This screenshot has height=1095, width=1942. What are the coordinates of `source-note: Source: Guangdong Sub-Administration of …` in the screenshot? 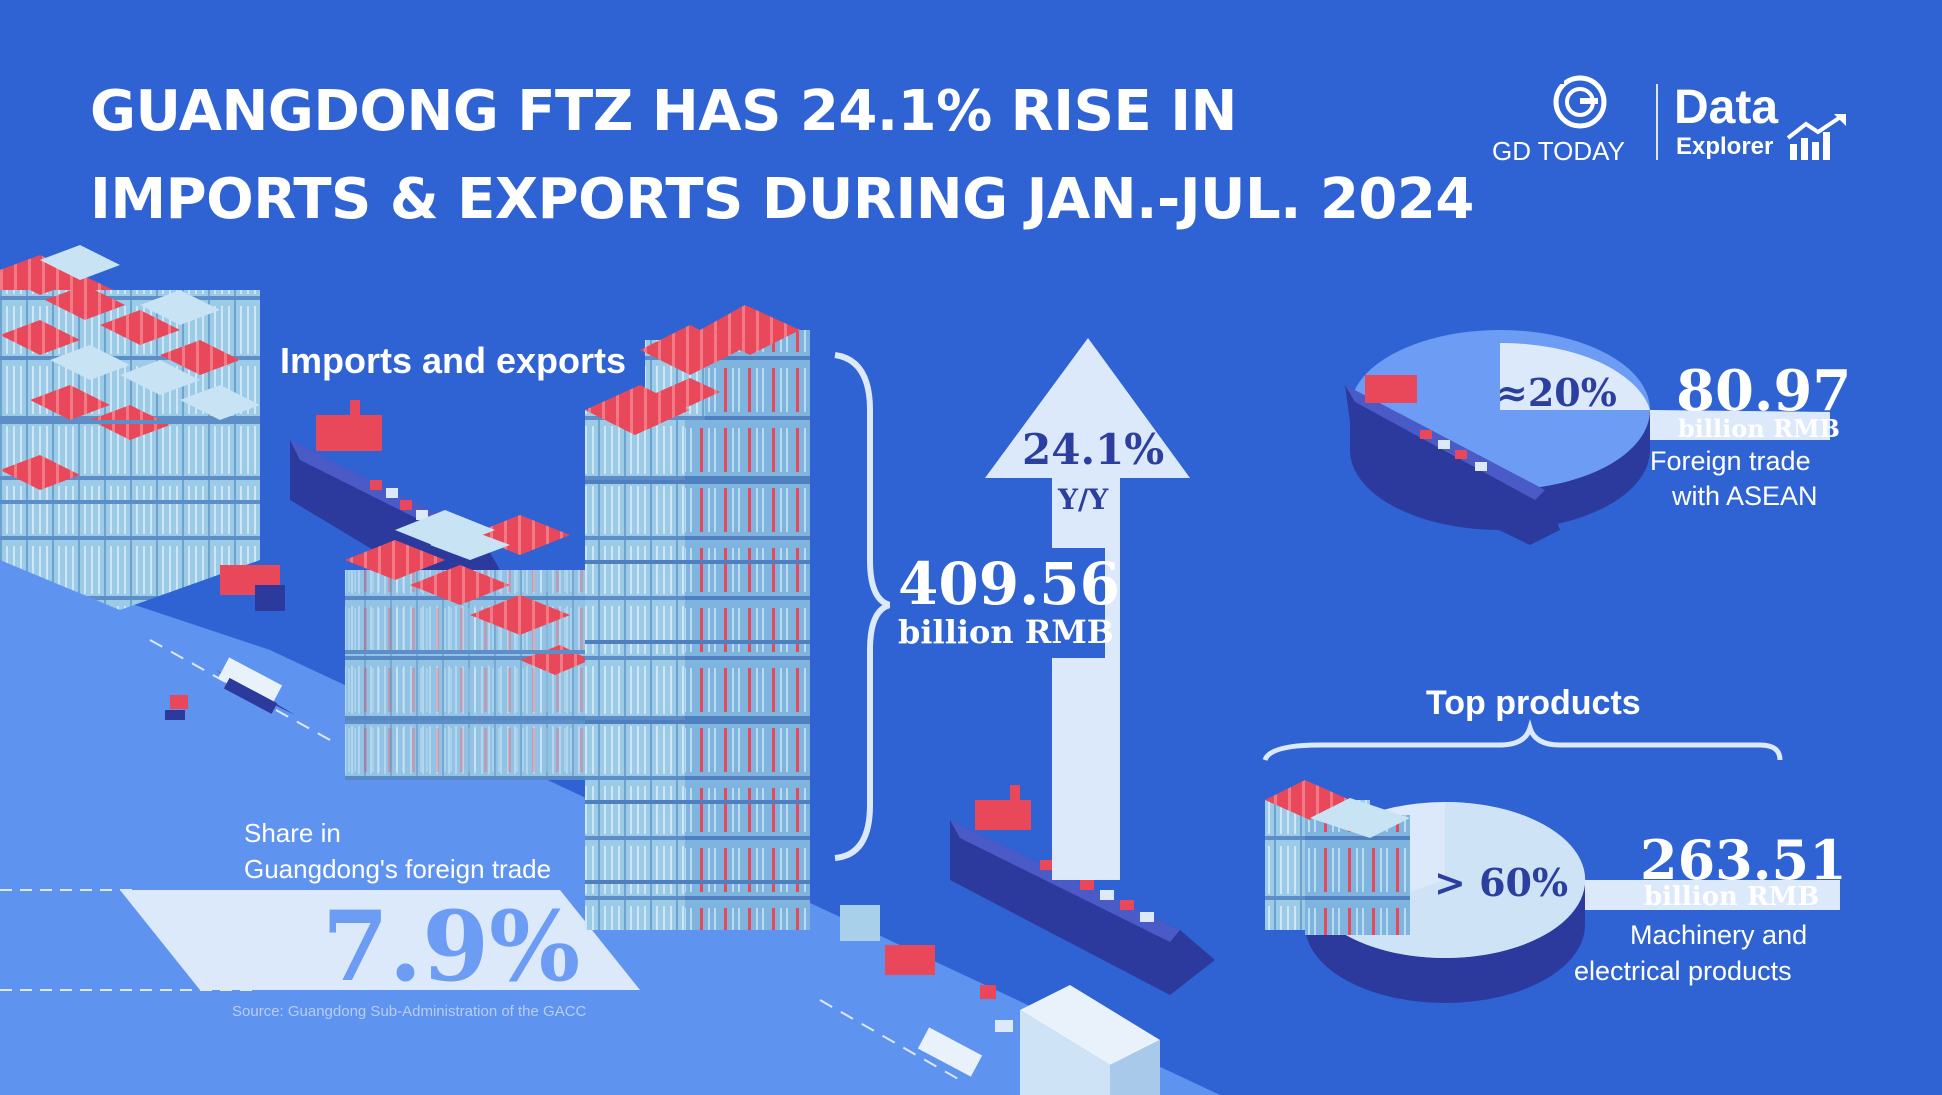 It's located at (409, 1011).